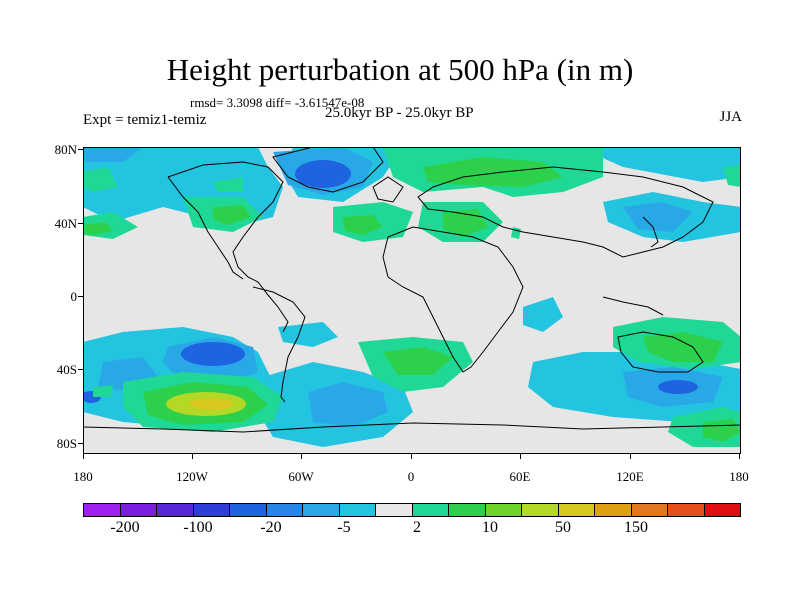 The image size is (800, 600). I want to click on plot-title: Height perturbation at 500 hPa (in m), so click(400, 69).